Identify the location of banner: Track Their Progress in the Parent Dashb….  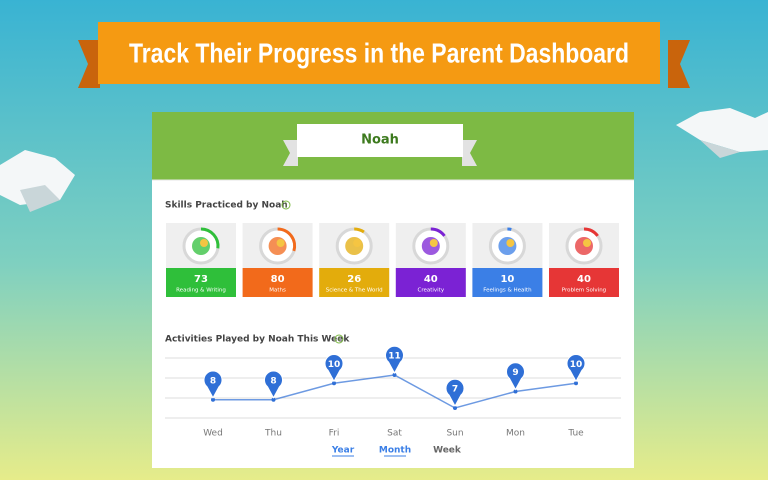
(384, 55).